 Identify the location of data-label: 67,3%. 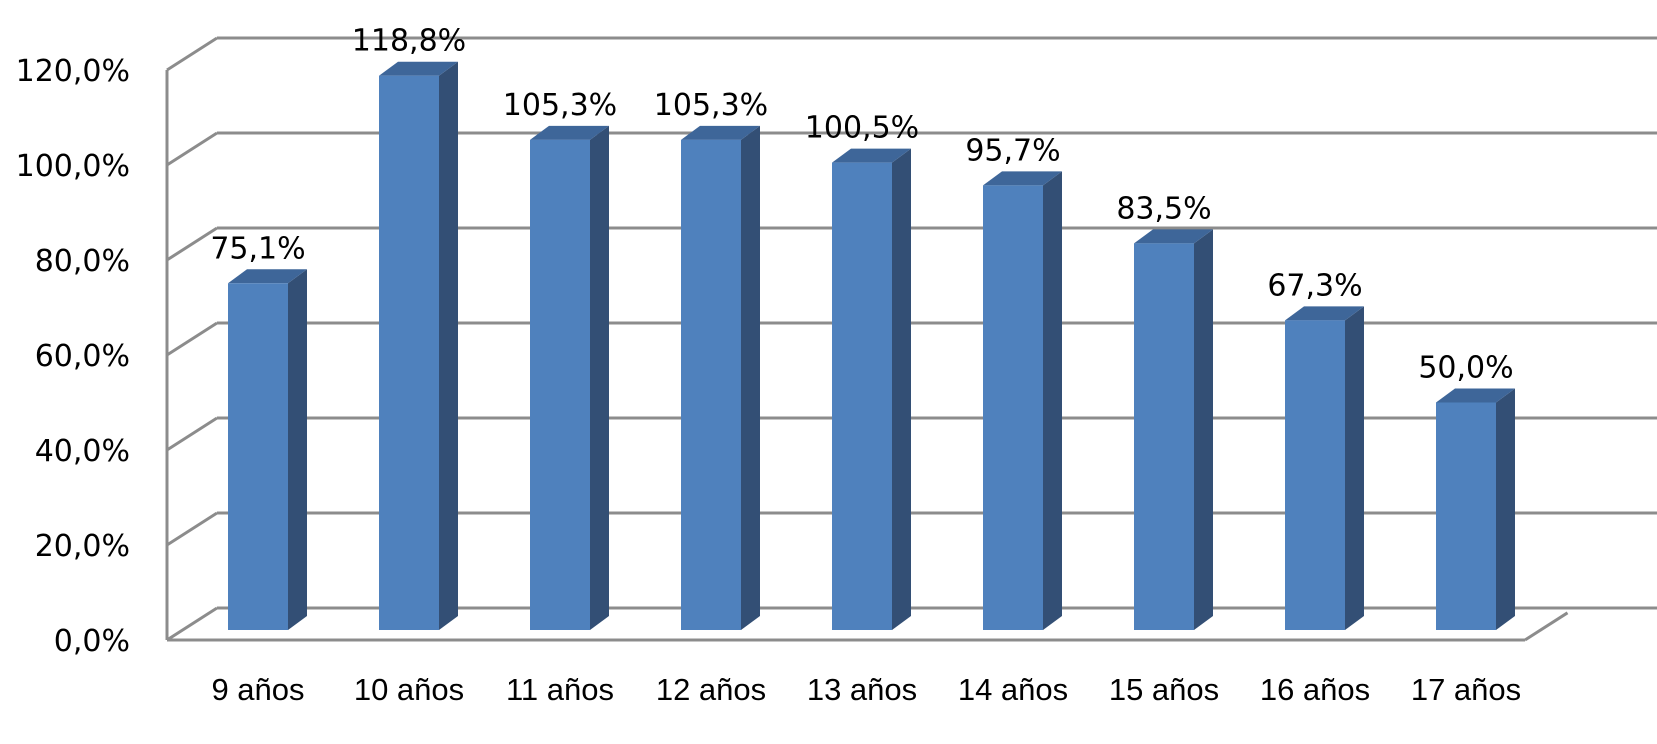
(1314, 285).